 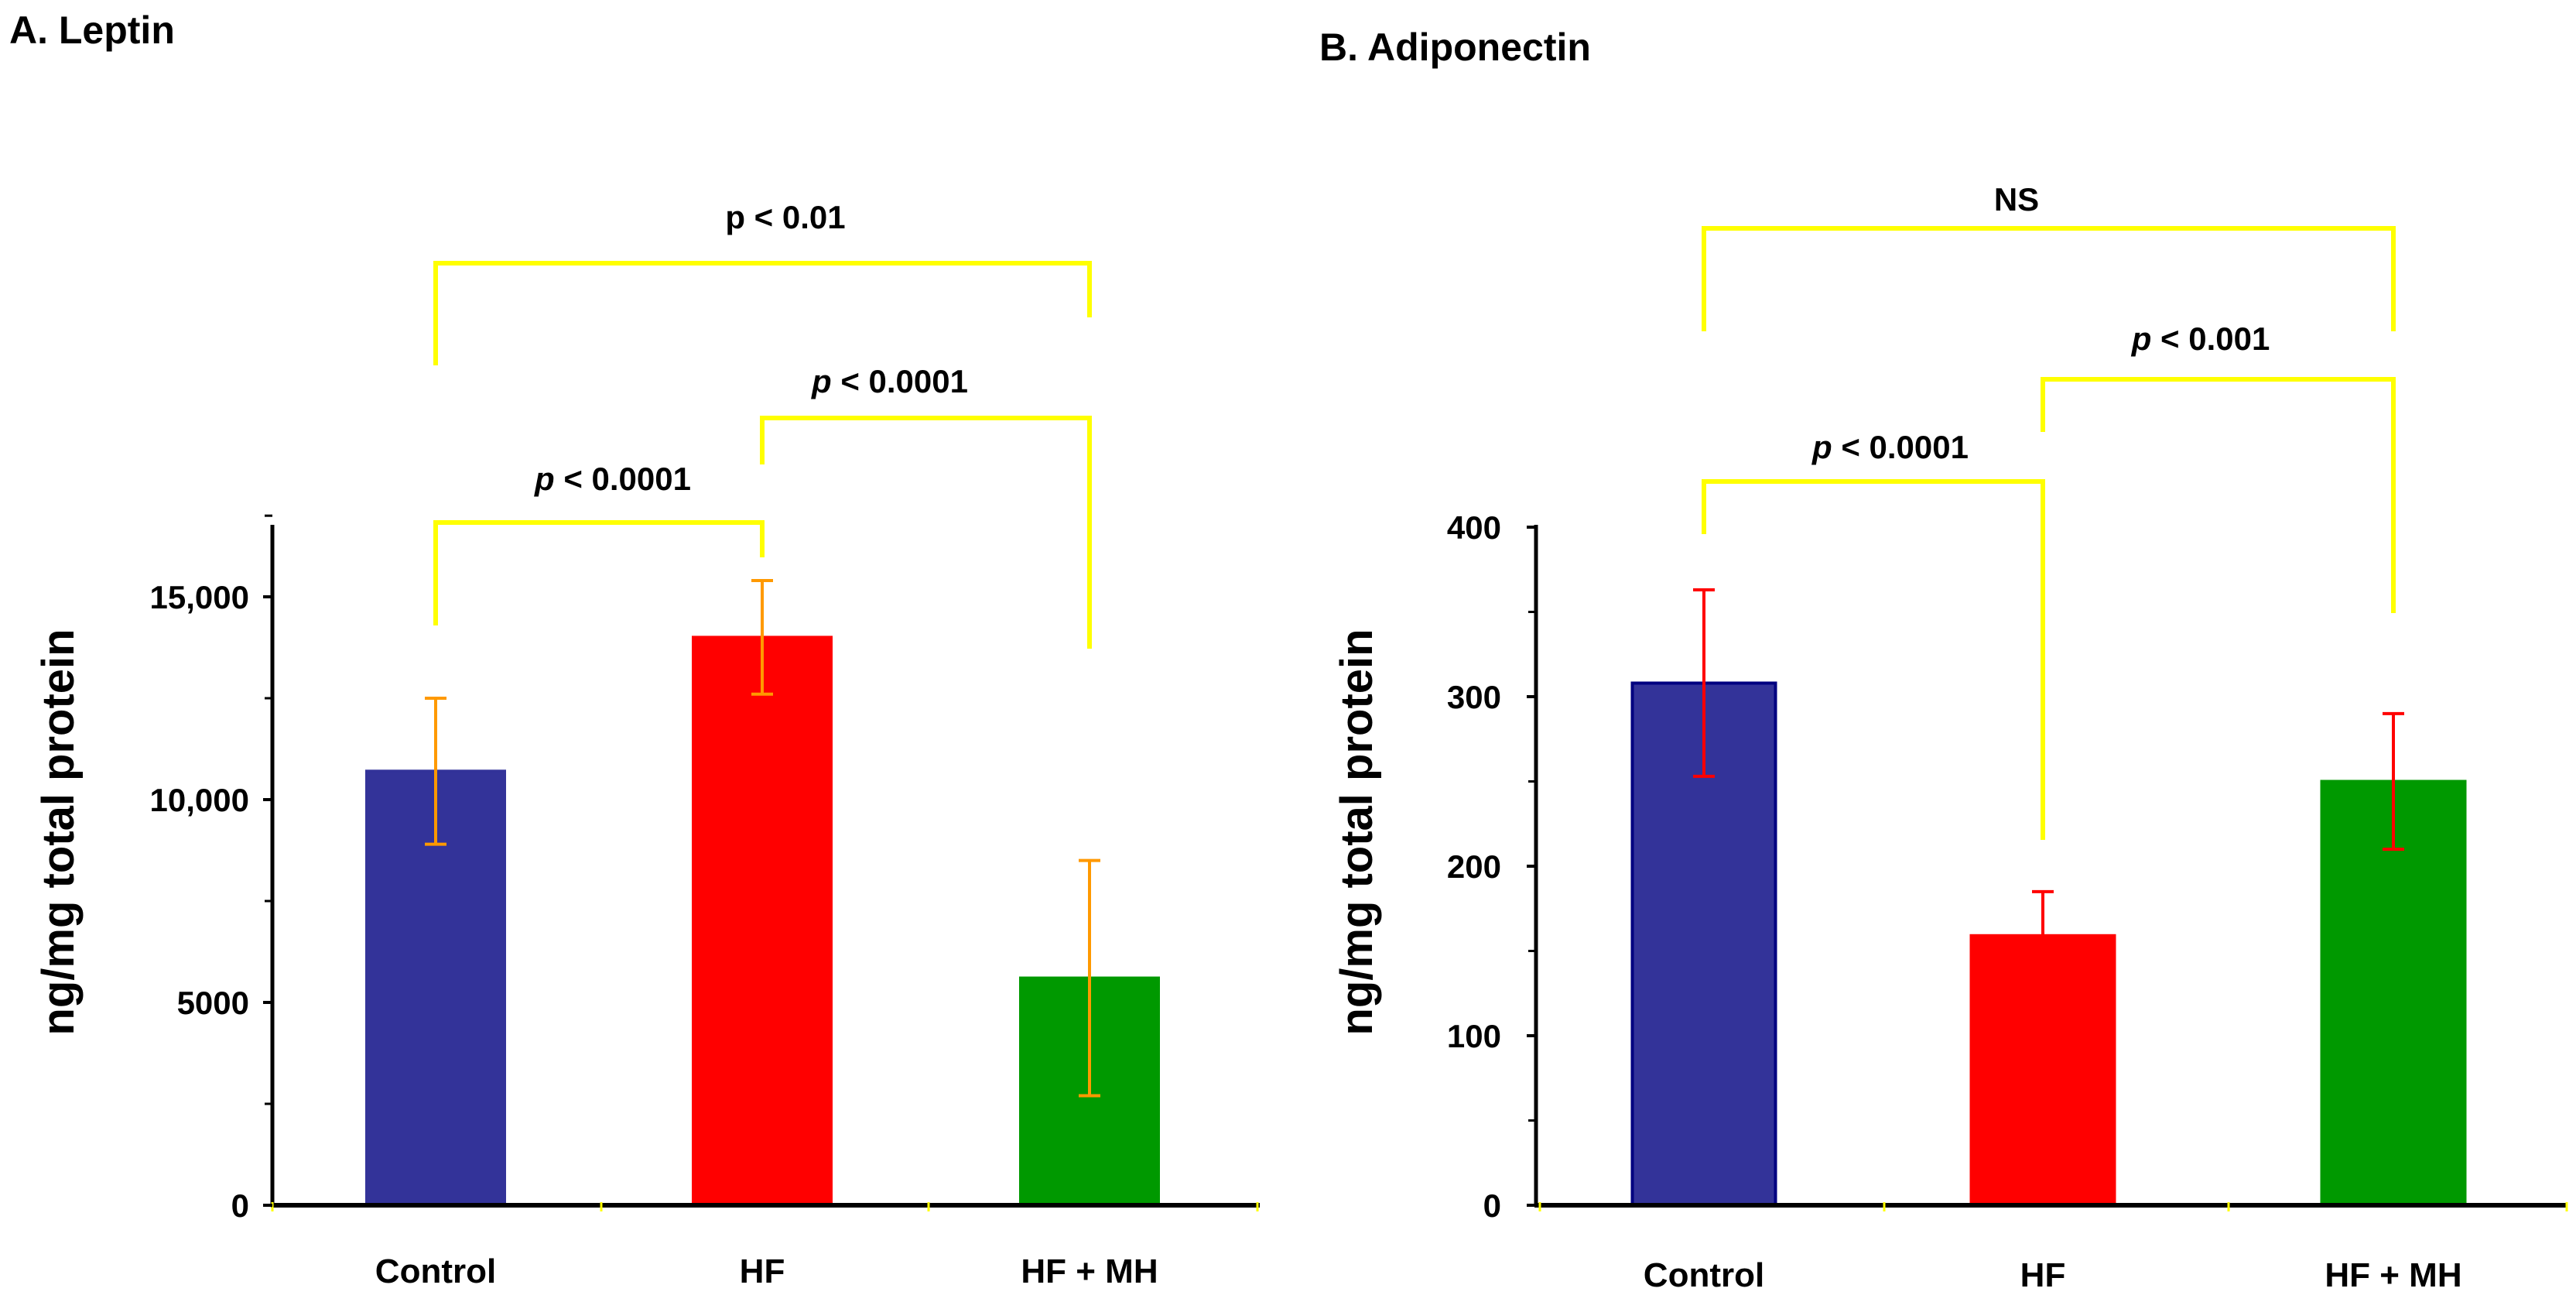 What do you see at coordinates (1474, 697) in the screenshot?
I see `y-tick-label: 300` at bounding box center [1474, 697].